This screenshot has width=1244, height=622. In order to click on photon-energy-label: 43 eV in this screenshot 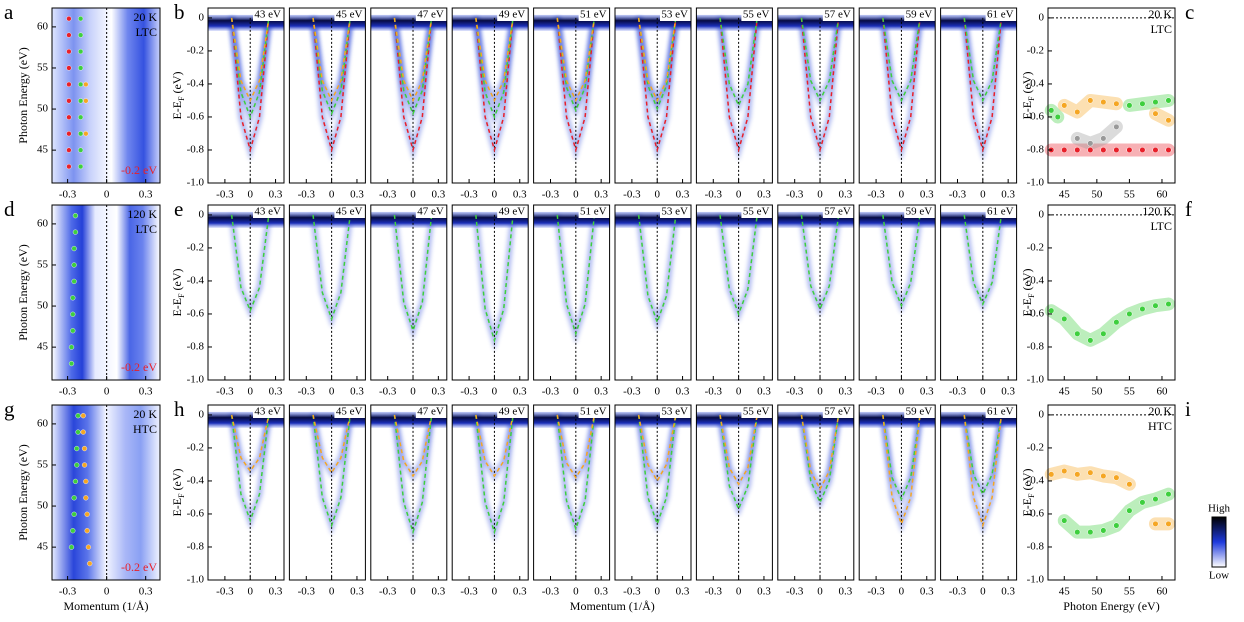, I will do `click(267, 412)`.